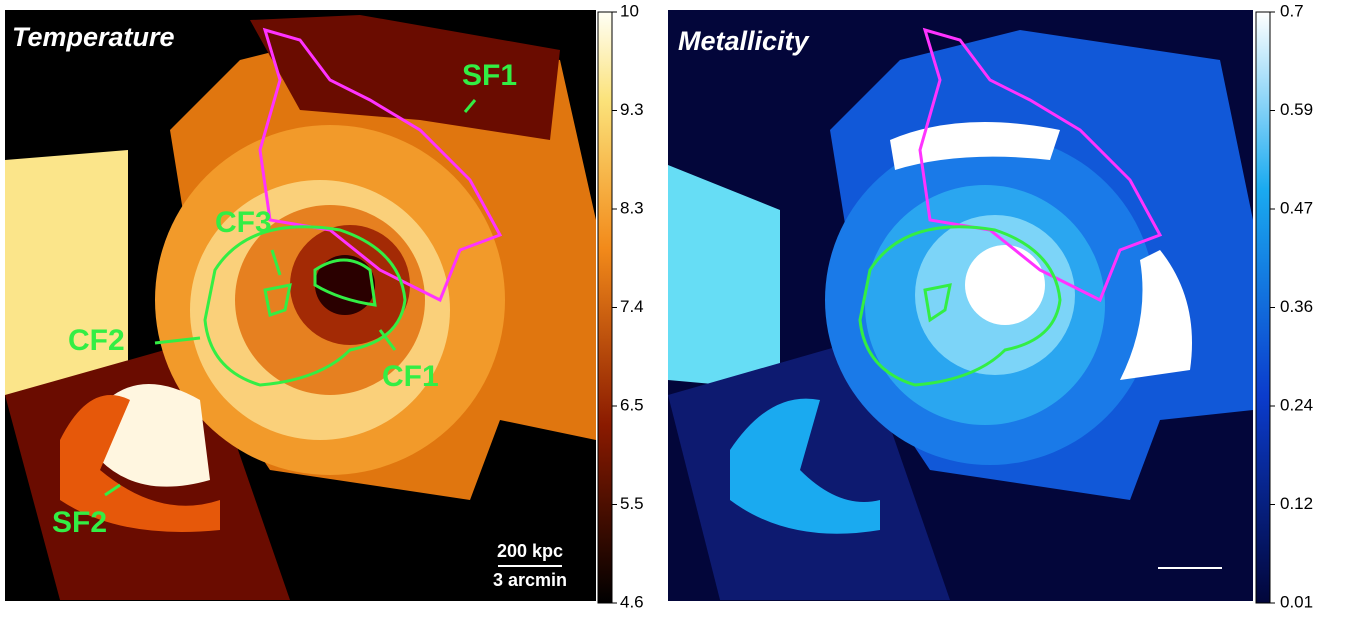  Describe the element at coordinates (489, 75) in the screenshot. I see `annotation: SF1` at that location.